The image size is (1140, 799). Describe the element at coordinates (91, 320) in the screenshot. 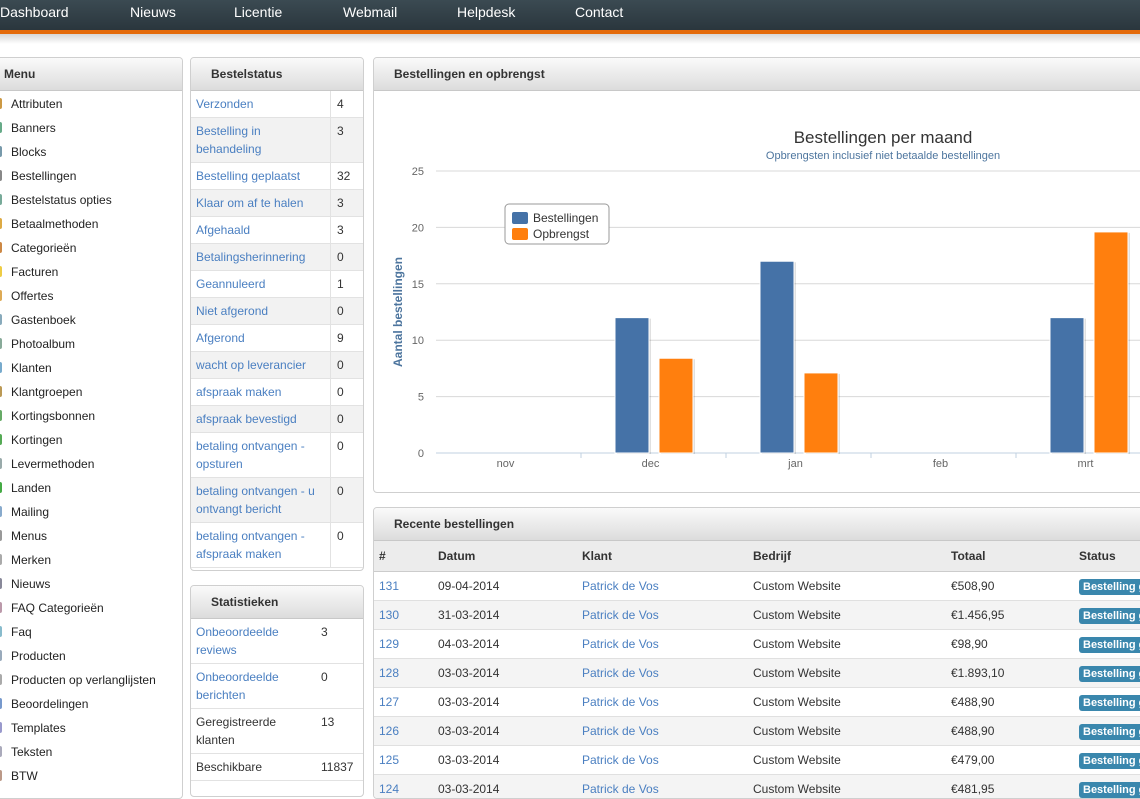

I see `menu-item-gastenboek: Gastenboek` at that location.